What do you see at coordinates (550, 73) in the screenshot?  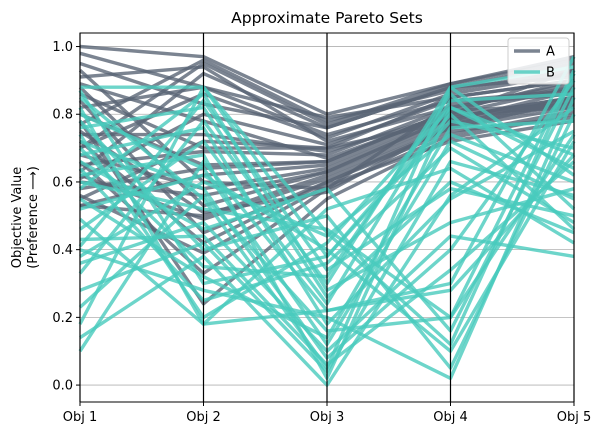 I see `legend-label-B: B` at bounding box center [550, 73].